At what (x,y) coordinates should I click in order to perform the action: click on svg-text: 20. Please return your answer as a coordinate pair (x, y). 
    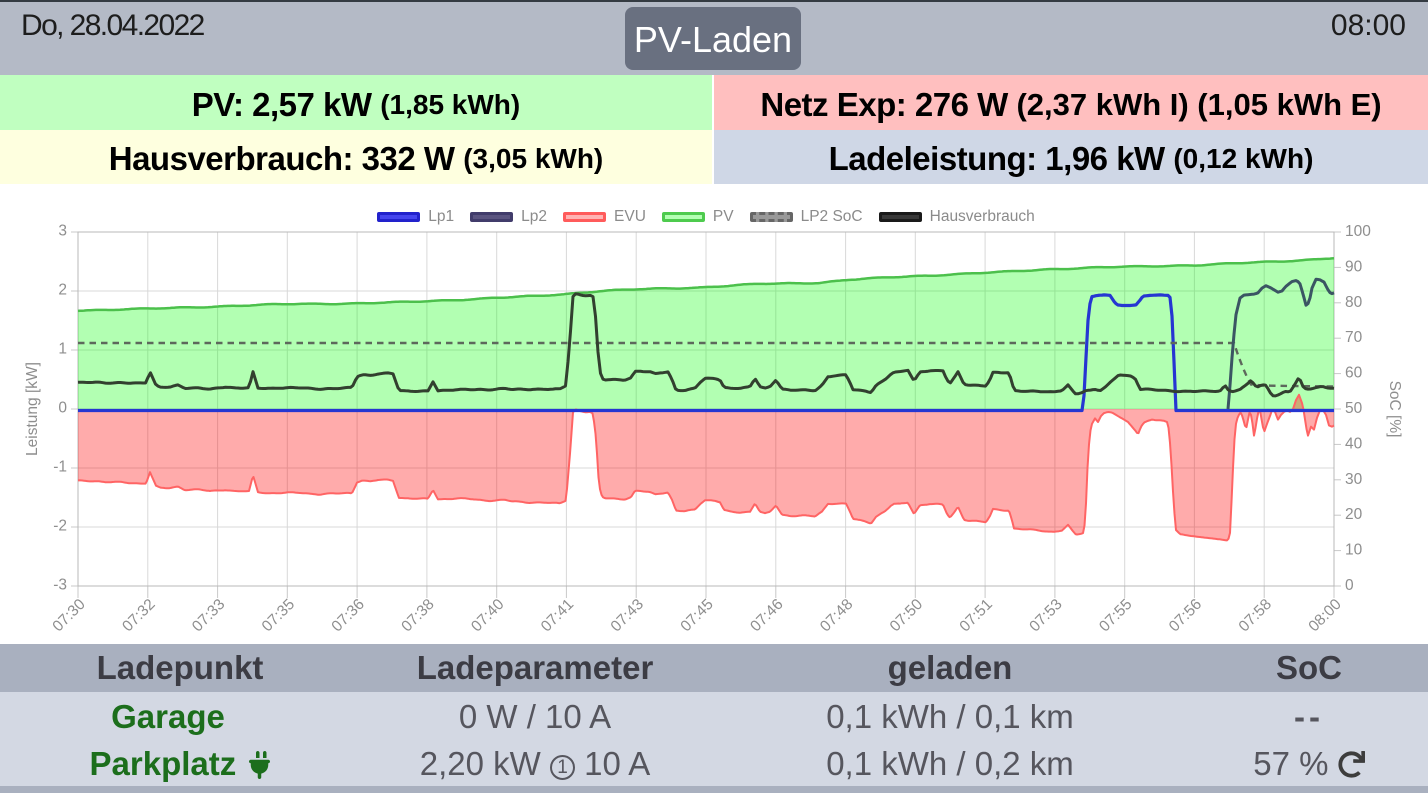
    Looking at the image, I should click on (1354, 514).